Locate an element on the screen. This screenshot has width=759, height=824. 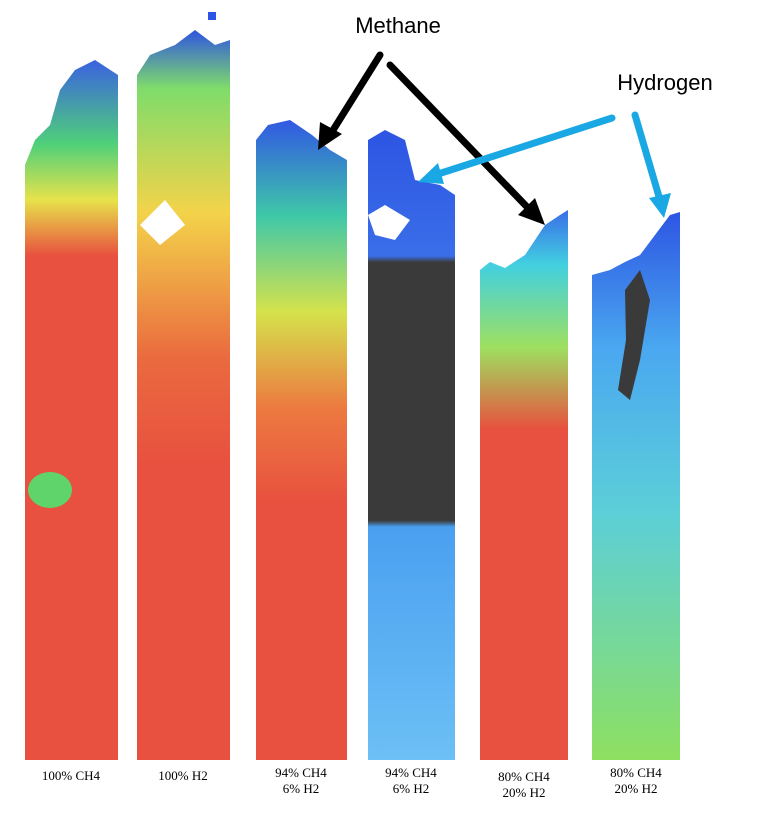
panel-caption: 100% H2 is located at coordinates (182, 775).